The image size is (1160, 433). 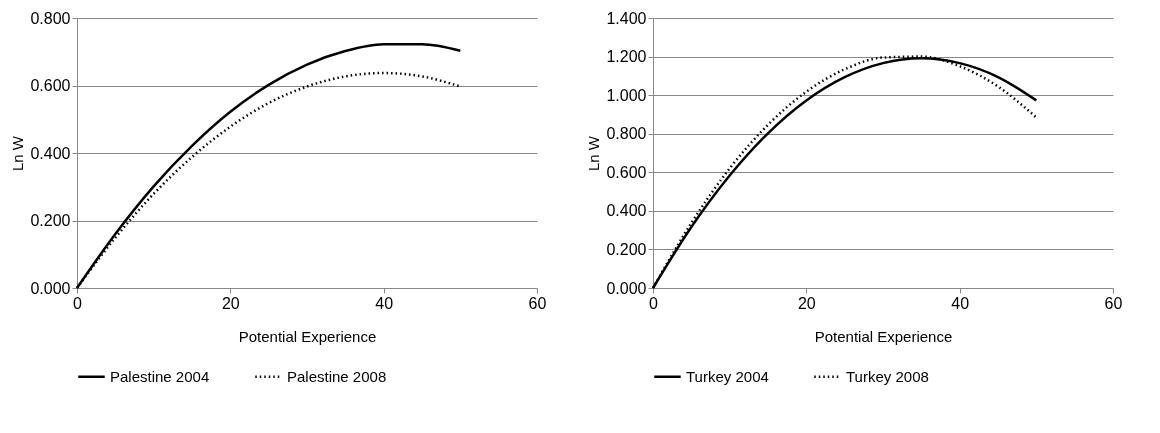 What do you see at coordinates (626, 95) in the screenshot?
I see `y-tick-label: 1.000` at bounding box center [626, 95].